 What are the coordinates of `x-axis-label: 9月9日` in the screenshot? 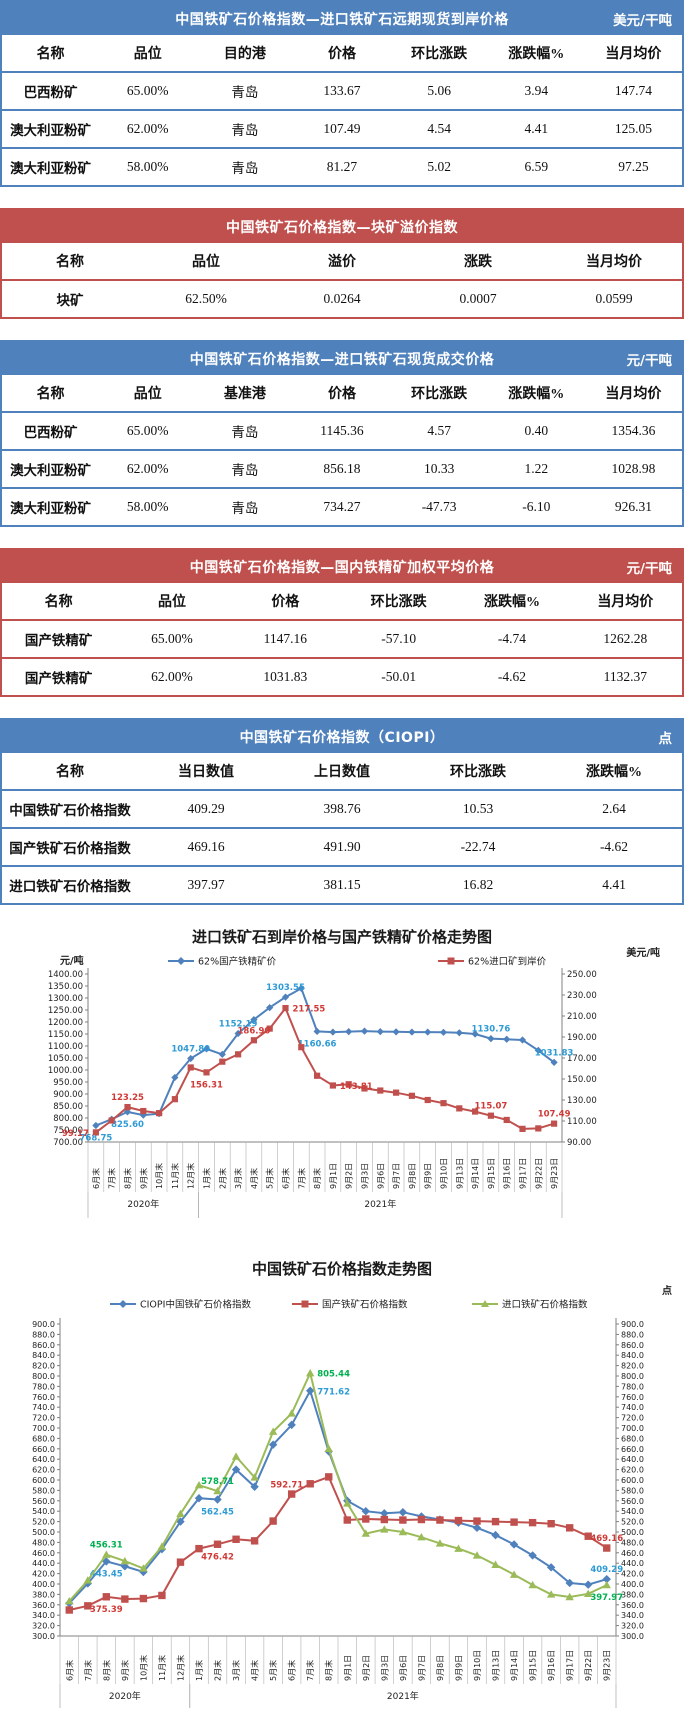 It's located at (428, 1176).